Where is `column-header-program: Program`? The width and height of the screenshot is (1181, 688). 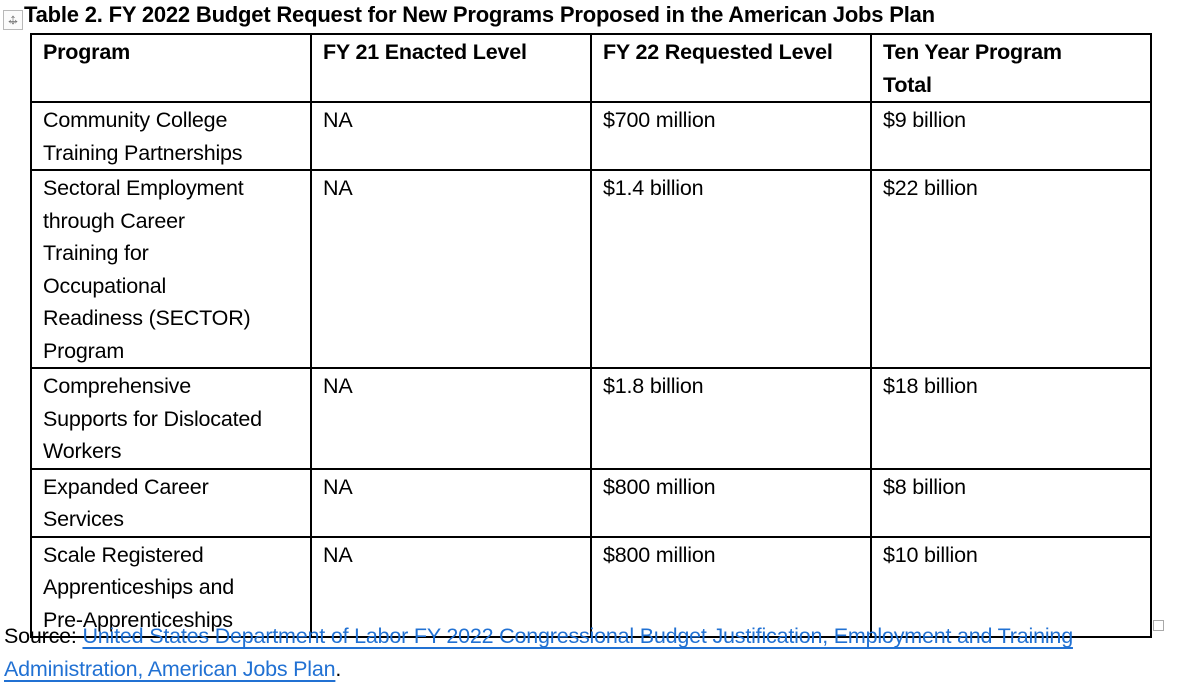 column-header-program: Program is located at coordinates (171, 68).